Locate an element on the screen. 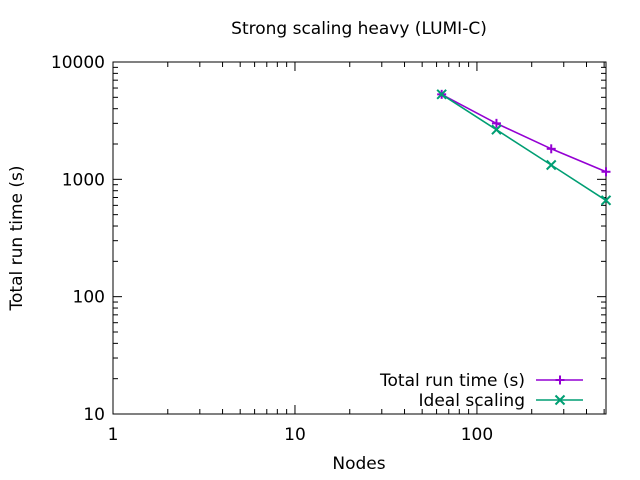 This screenshot has height=480, width=640. y-axis-label: Total run time (s) is located at coordinates (17, 239).